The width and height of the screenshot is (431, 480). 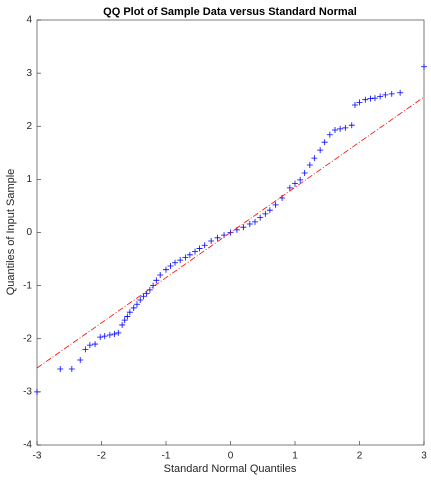 I want to click on x-tick-label: -1, so click(x=166, y=456).